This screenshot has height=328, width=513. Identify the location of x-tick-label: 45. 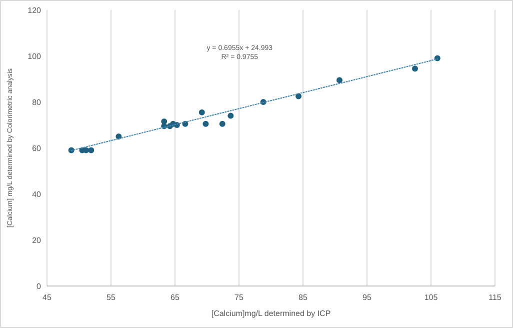
(47, 297).